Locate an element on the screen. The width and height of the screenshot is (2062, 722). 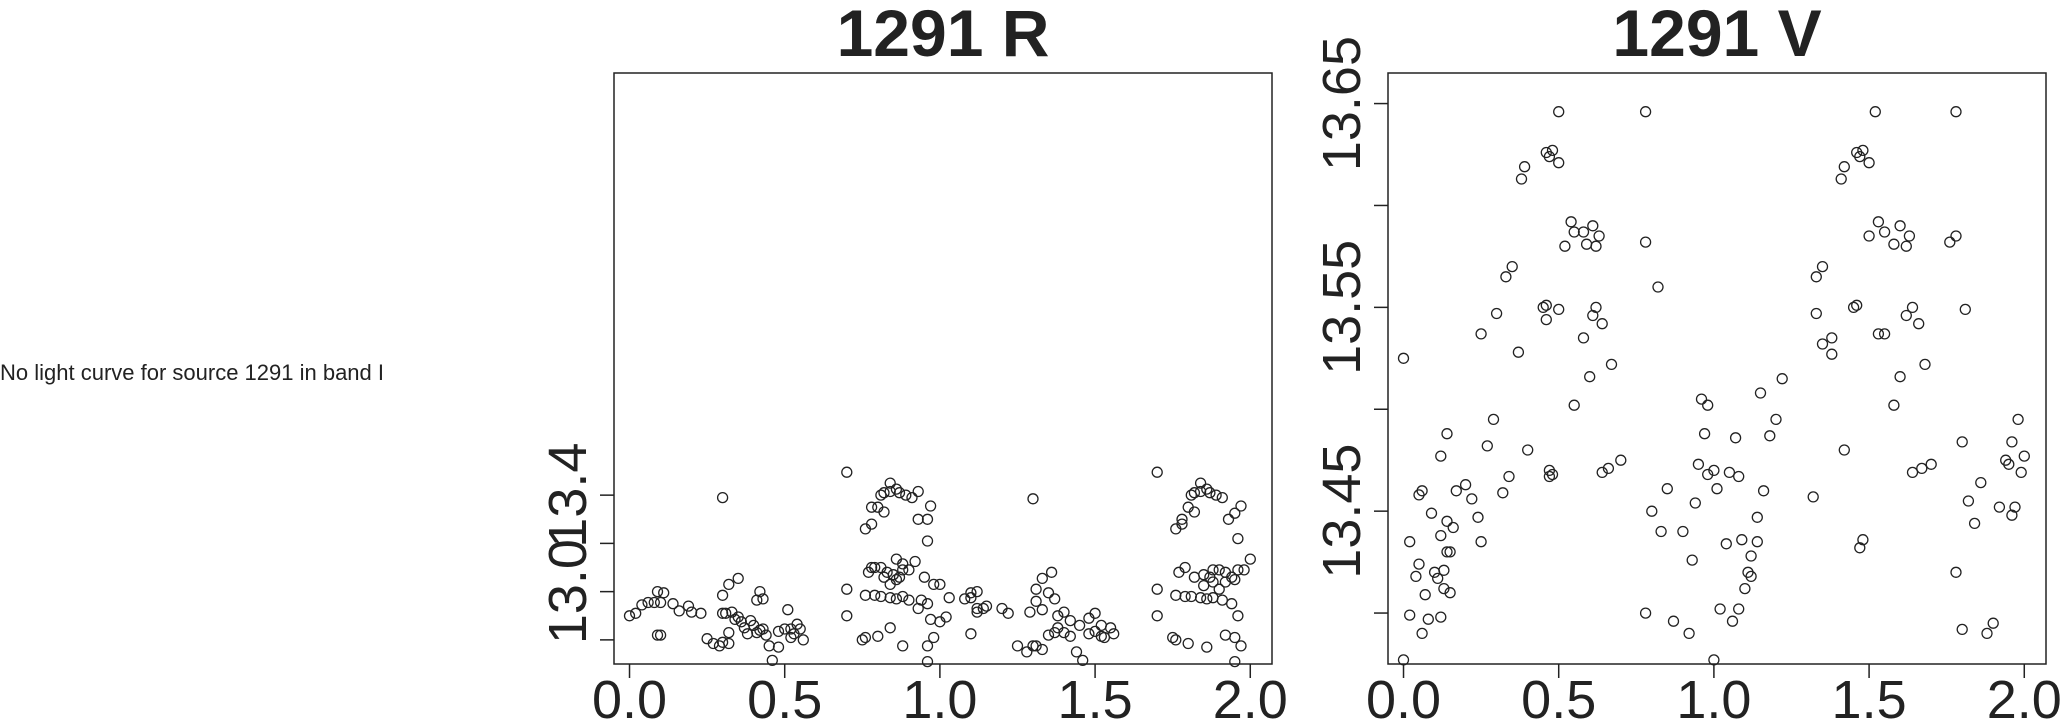
x-tick-label-v: 0.0 is located at coordinates (1403, 696).